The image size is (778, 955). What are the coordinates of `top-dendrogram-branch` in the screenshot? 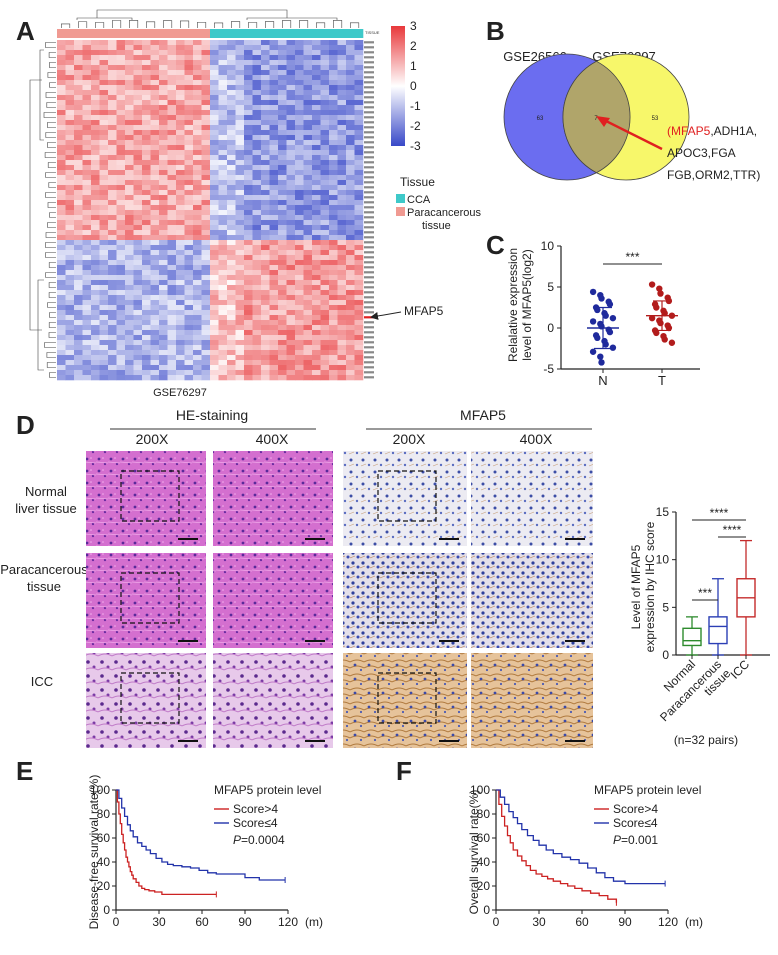 It's located at (117, 24).